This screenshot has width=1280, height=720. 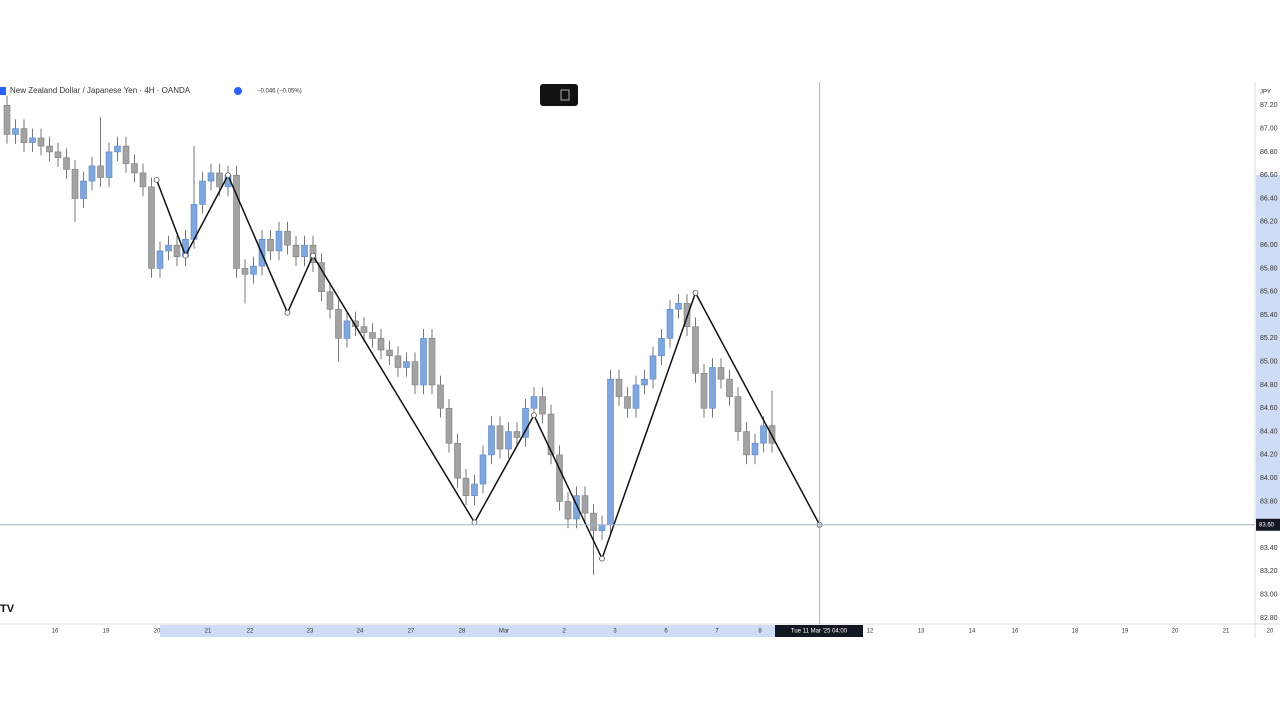 What do you see at coordinates (1269, 338) in the screenshot?
I see `y-tick-label: 85.20` at bounding box center [1269, 338].